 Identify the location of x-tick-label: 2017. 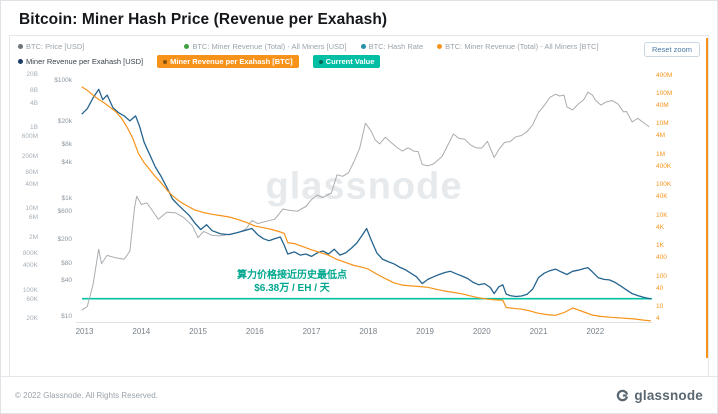
(311, 331).